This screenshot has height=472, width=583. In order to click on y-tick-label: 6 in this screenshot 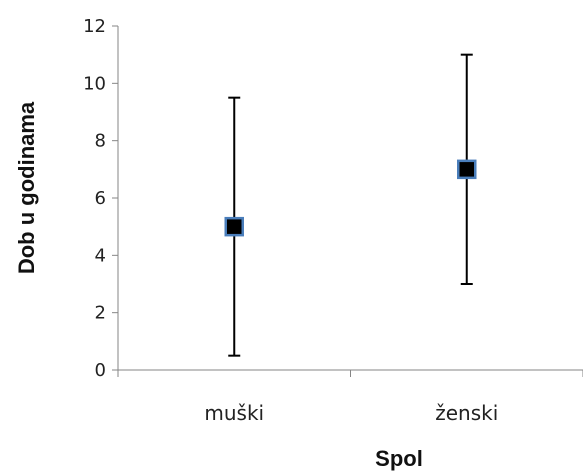, I will do `click(100, 198)`.